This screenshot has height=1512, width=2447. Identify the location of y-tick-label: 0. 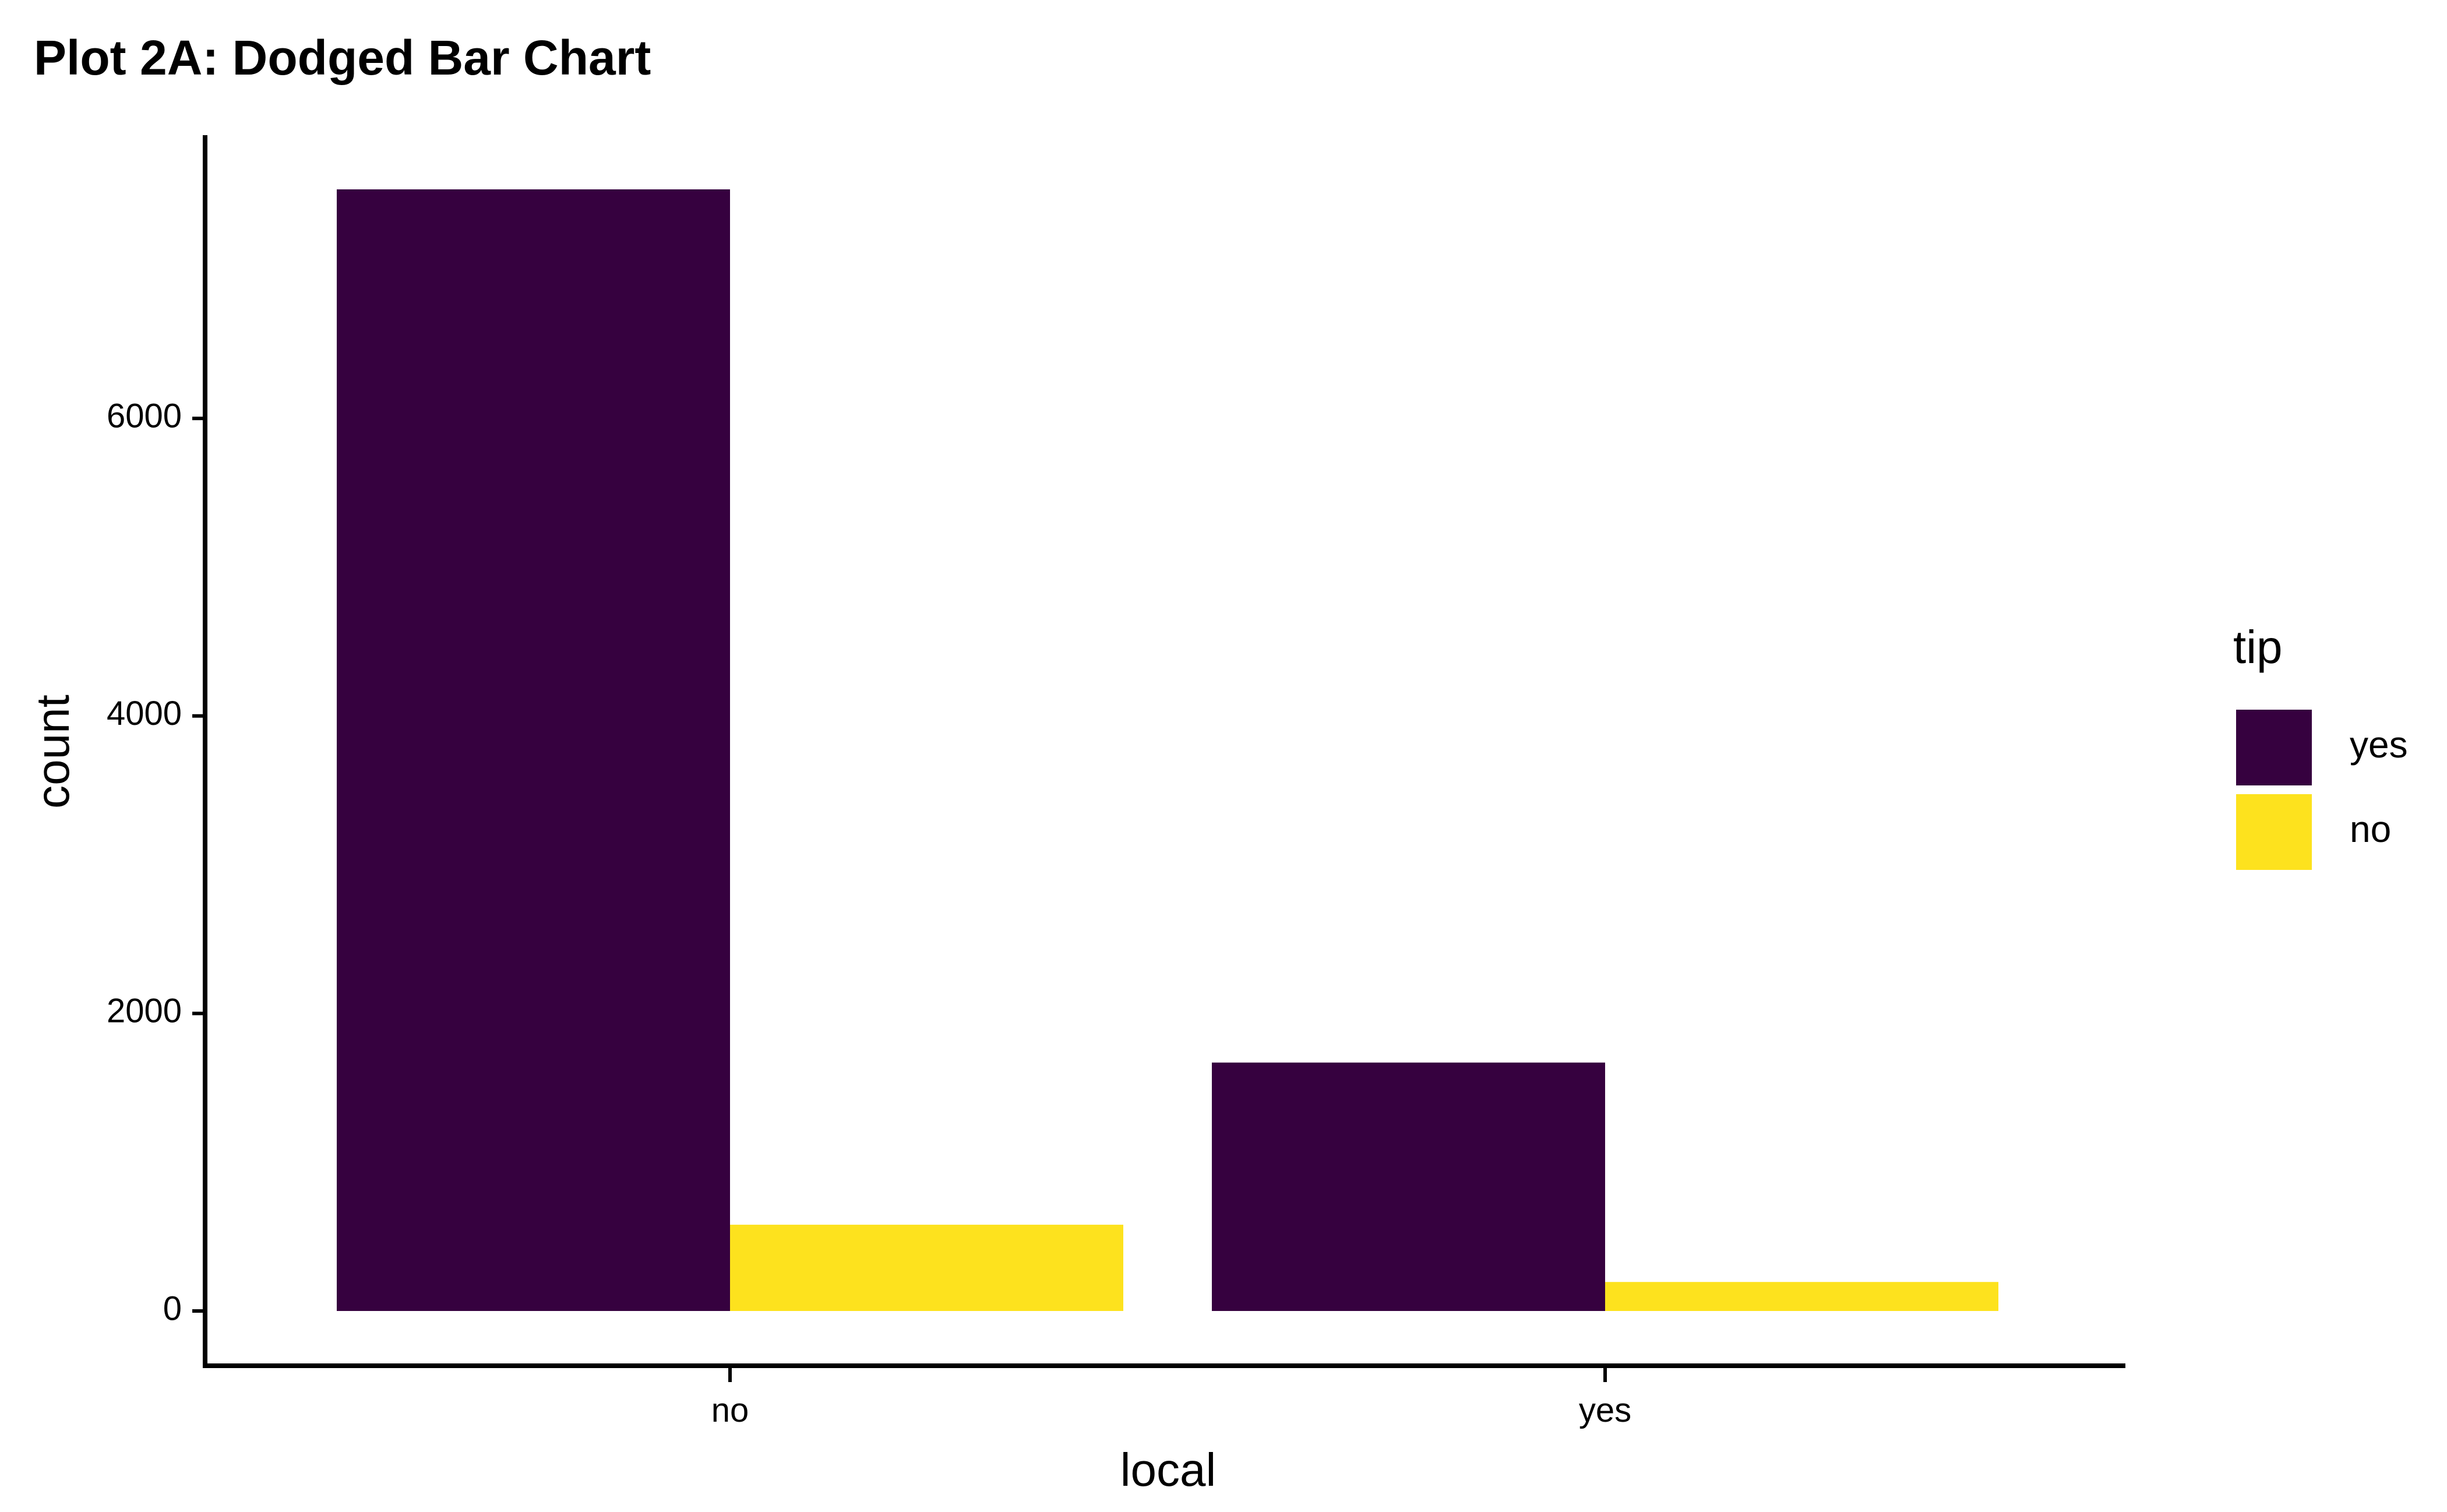
(172, 1308).